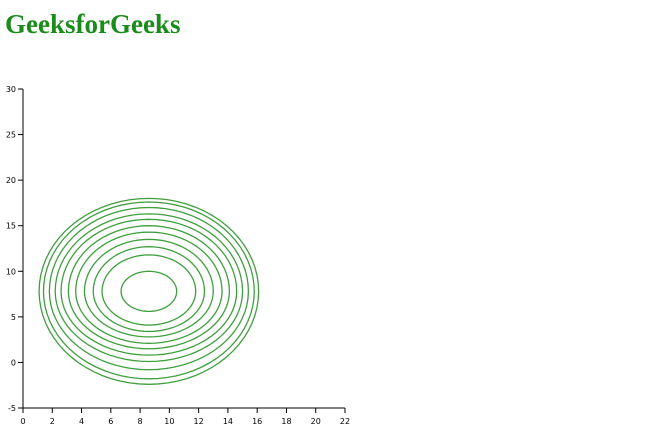  I want to click on y-tick-label-7: 30, so click(11, 89).